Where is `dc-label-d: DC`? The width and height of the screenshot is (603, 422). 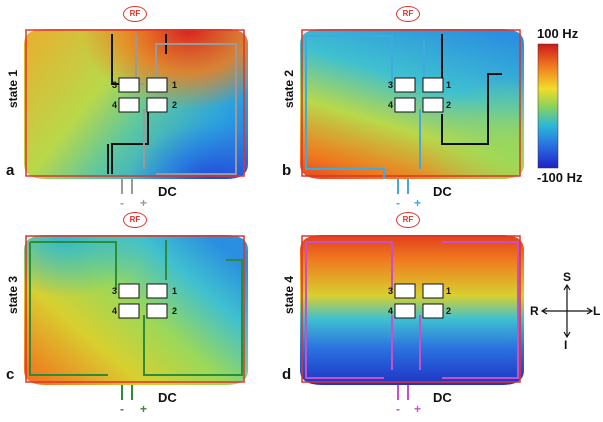 dc-label-d: DC is located at coordinates (442, 397).